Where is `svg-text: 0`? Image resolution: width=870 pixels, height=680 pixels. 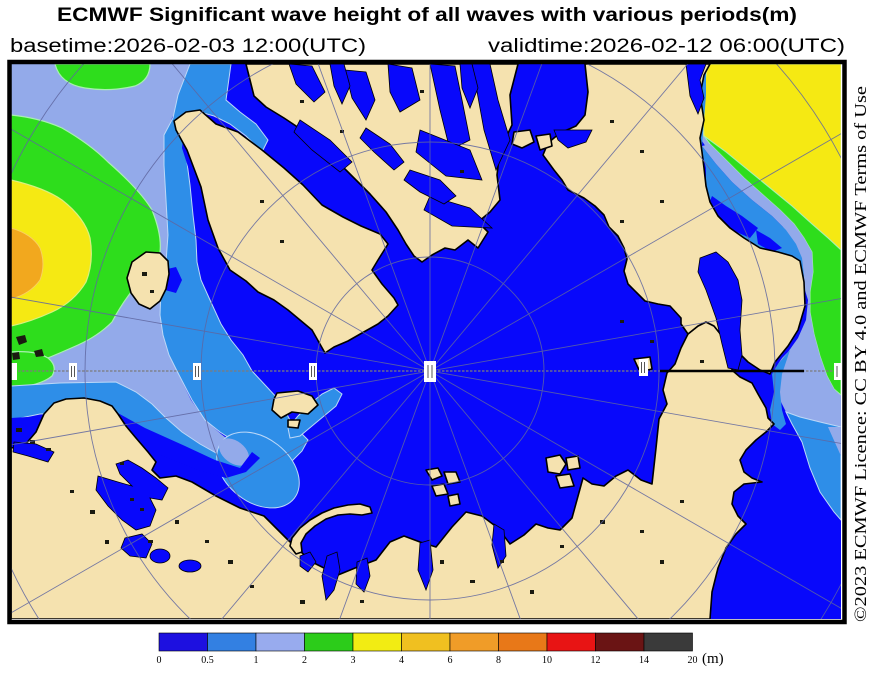
svg-text: 0 is located at coordinates (159, 660).